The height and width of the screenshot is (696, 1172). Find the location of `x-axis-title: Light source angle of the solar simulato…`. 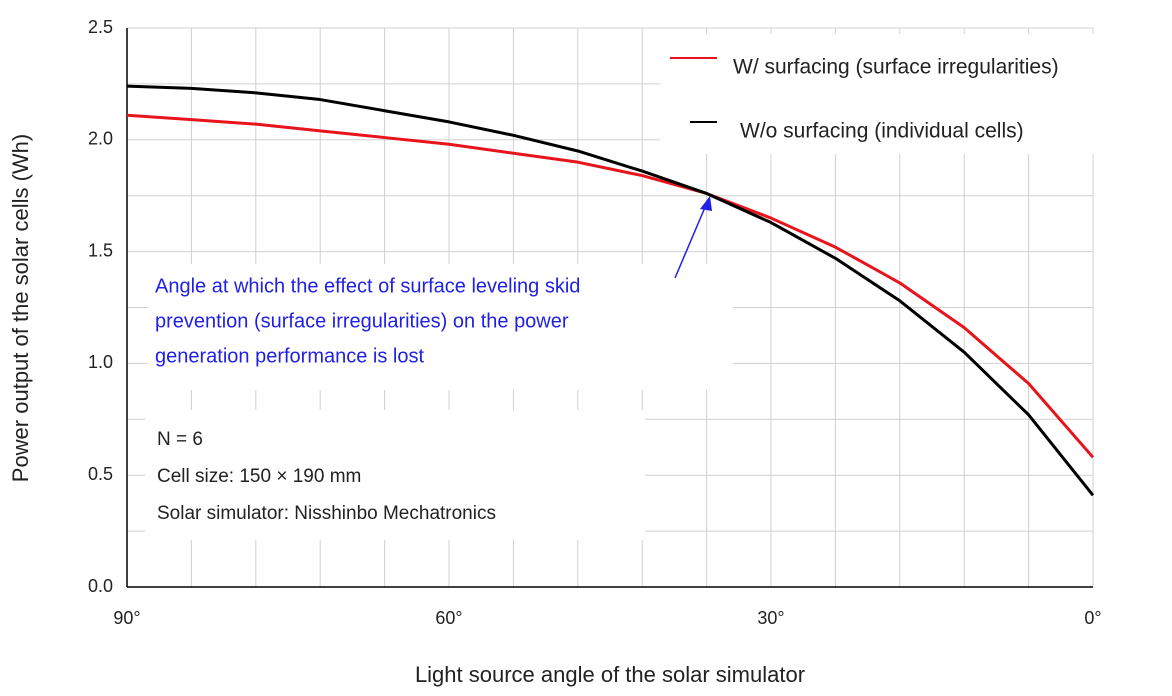

x-axis-title: Light source angle of the solar simulato… is located at coordinates (610, 674).